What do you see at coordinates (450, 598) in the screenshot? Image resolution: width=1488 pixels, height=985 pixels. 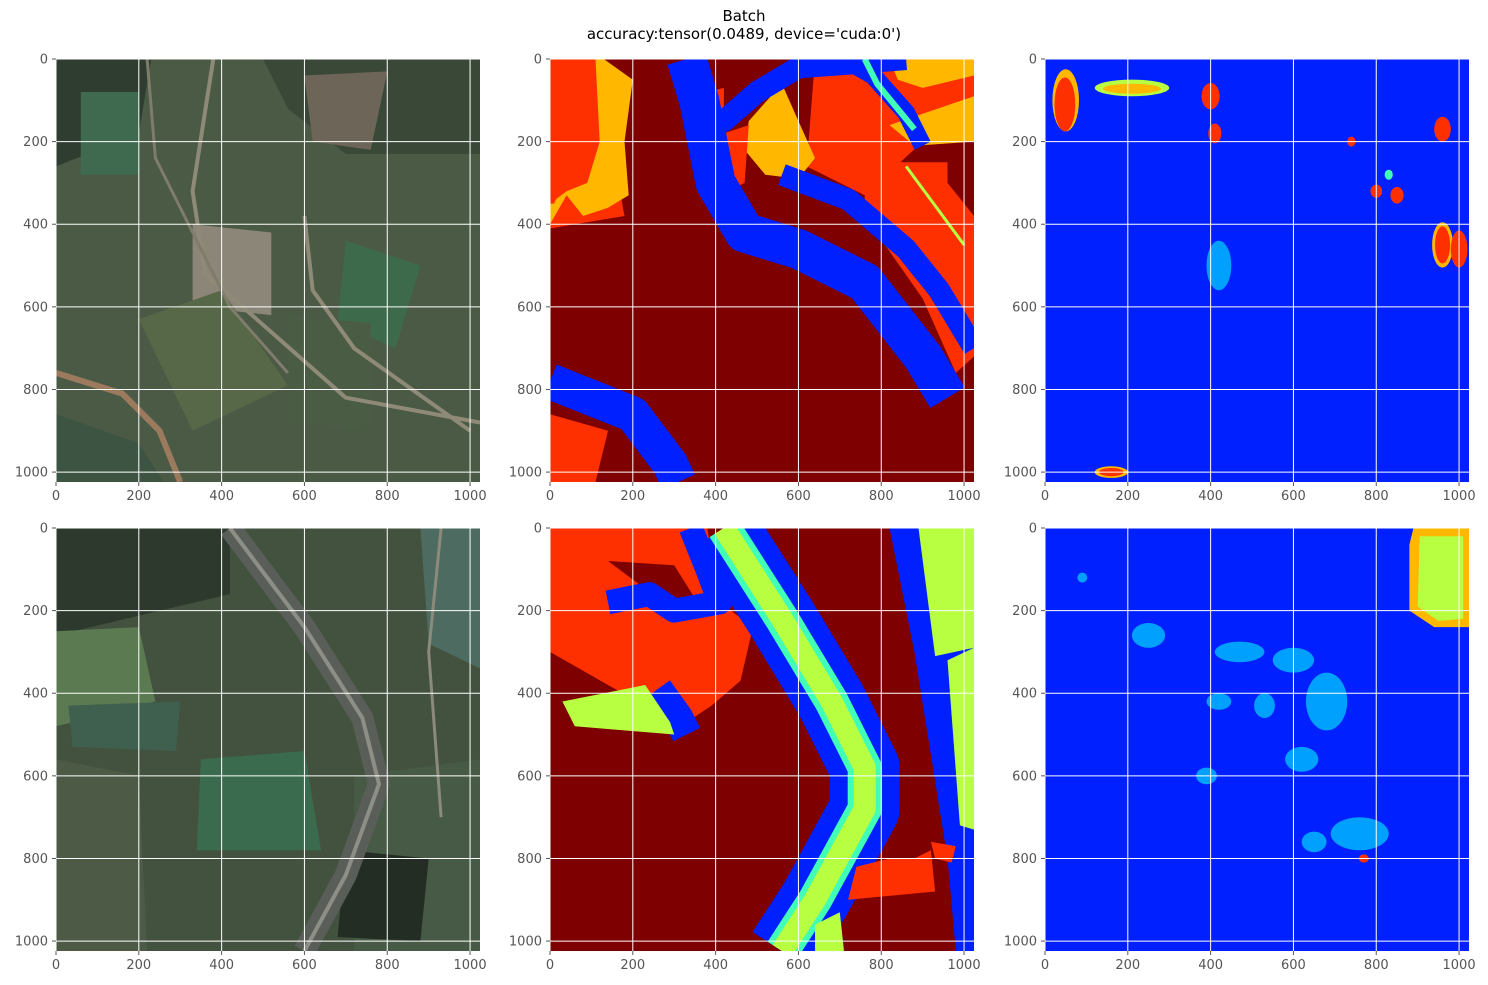 I see `water-area` at bounding box center [450, 598].